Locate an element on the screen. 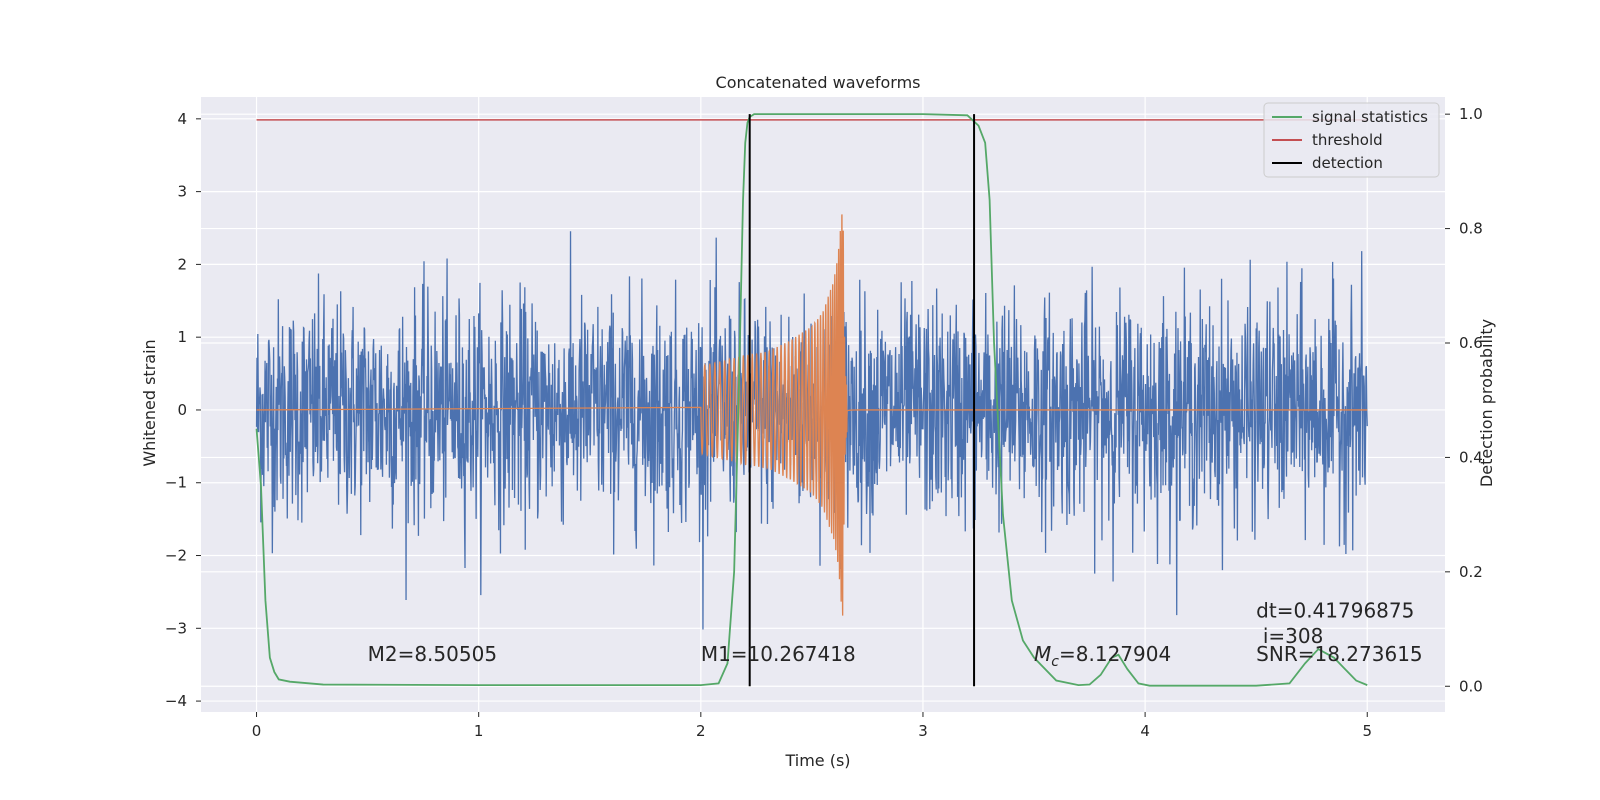 The height and width of the screenshot is (800, 1600). annotation-text: M2=8.50505 is located at coordinates (432, 654).